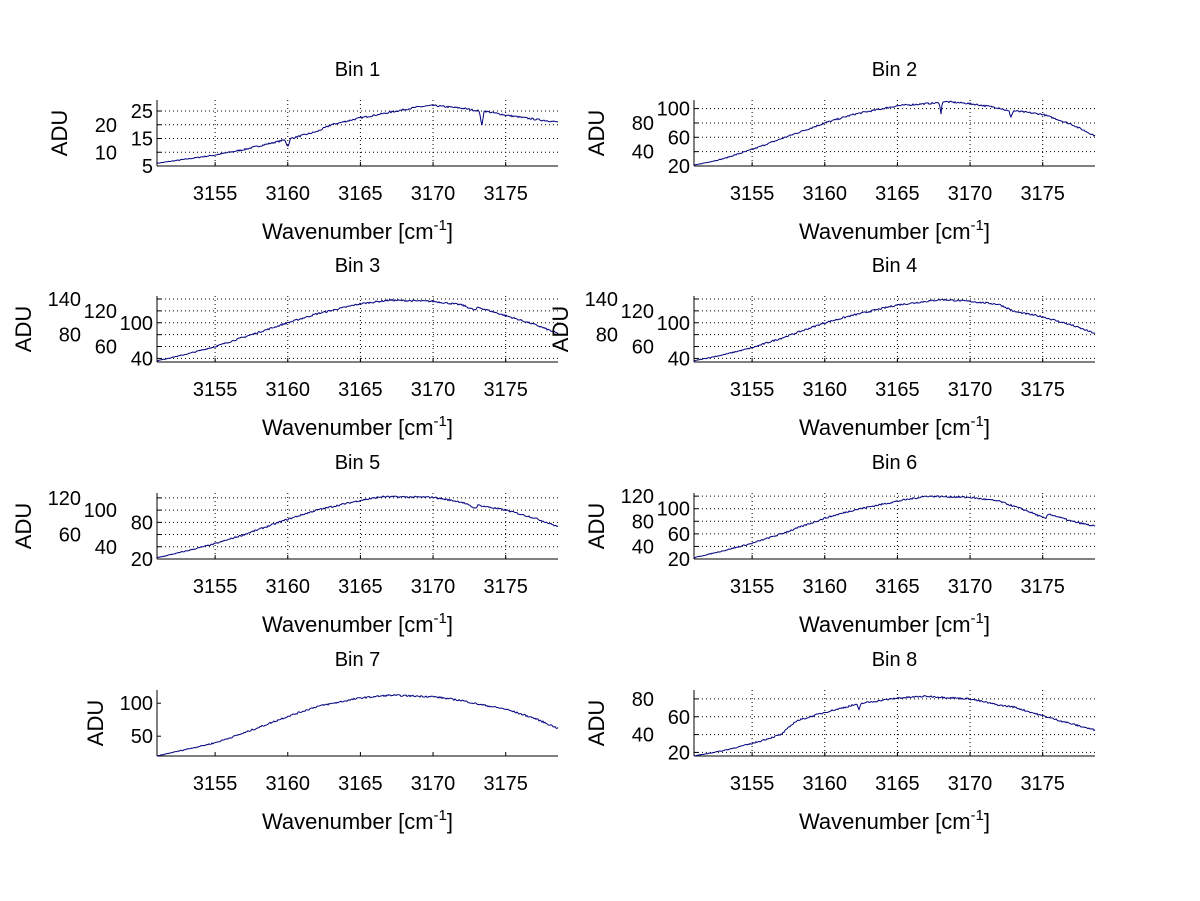 The height and width of the screenshot is (901, 1200). What do you see at coordinates (895, 660) in the screenshot?
I see `subplot-title: Bin 8` at bounding box center [895, 660].